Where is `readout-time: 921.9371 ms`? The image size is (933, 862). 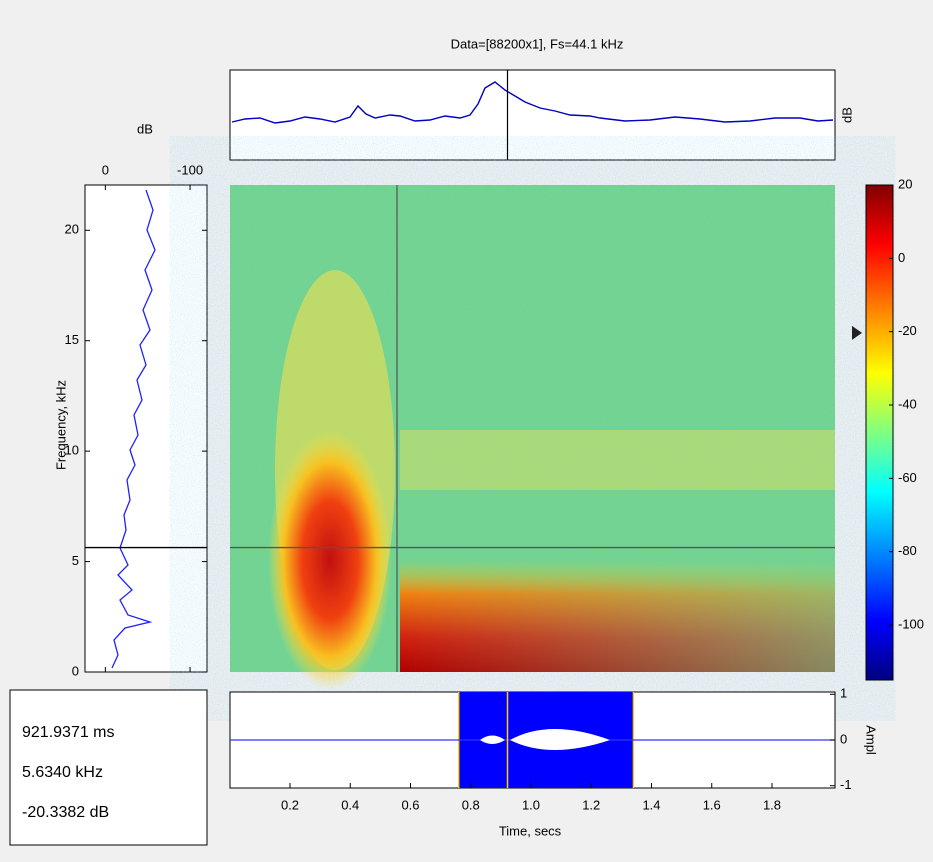
readout-time: 921.9371 ms is located at coordinates (68, 732).